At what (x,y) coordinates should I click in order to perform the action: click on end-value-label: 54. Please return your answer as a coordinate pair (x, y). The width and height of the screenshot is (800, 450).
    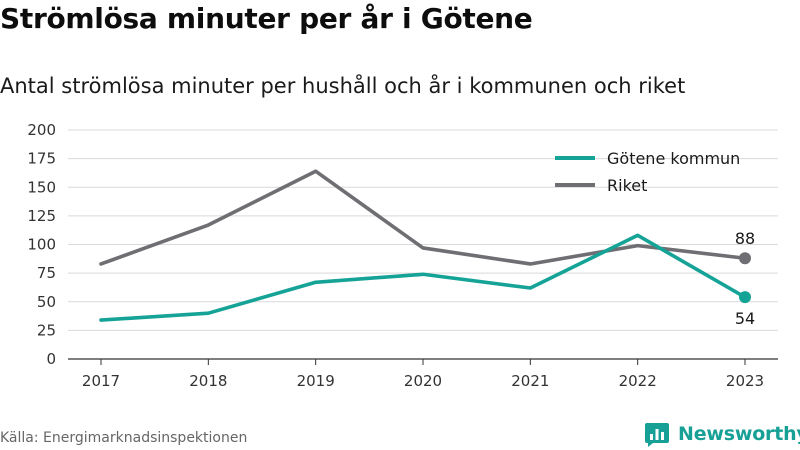
    Looking at the image, I should click on (745, 318).